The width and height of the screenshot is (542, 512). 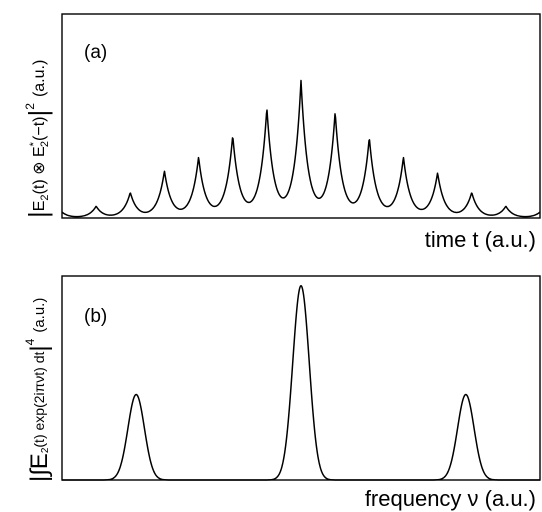 What do you see at coordinates (95, 52) in the screenshot?
I see `panel-a-label: (a)` at bounding box center [95, 52].